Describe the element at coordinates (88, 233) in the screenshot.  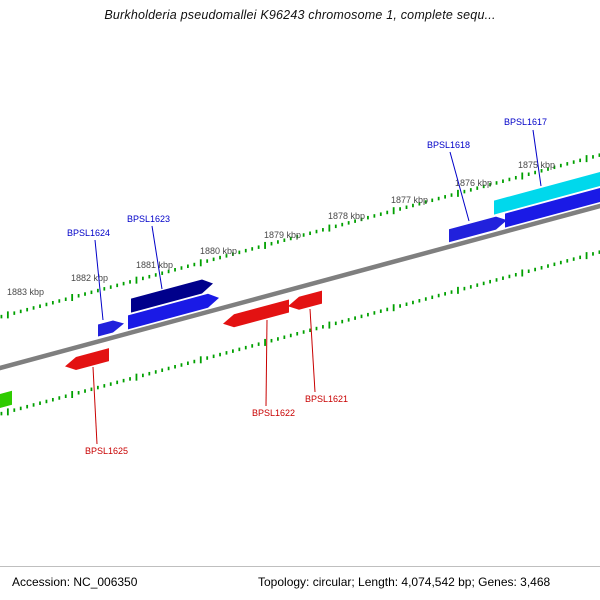
I see `gene-label-BPSL1624: BPSL1624` at that location.